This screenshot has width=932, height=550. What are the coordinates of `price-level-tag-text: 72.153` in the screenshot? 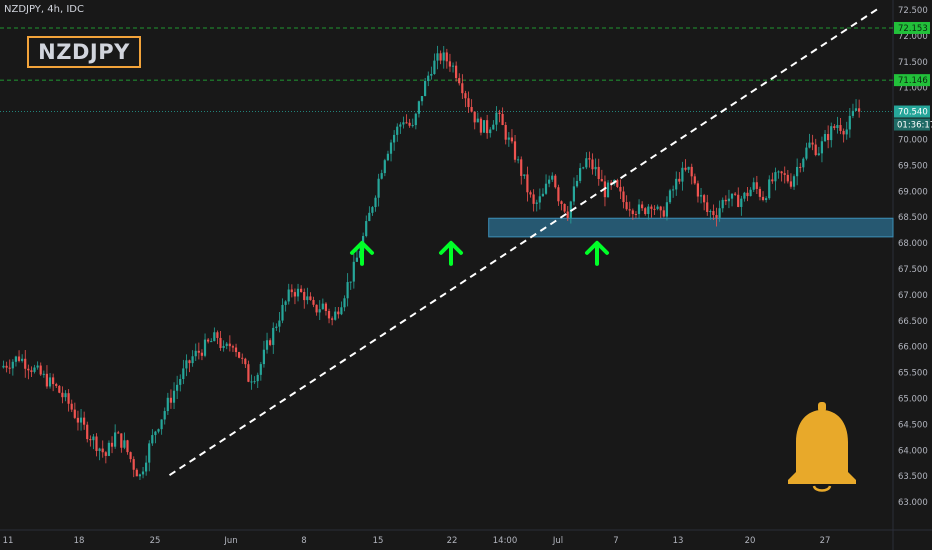 It's located at (913, 29).